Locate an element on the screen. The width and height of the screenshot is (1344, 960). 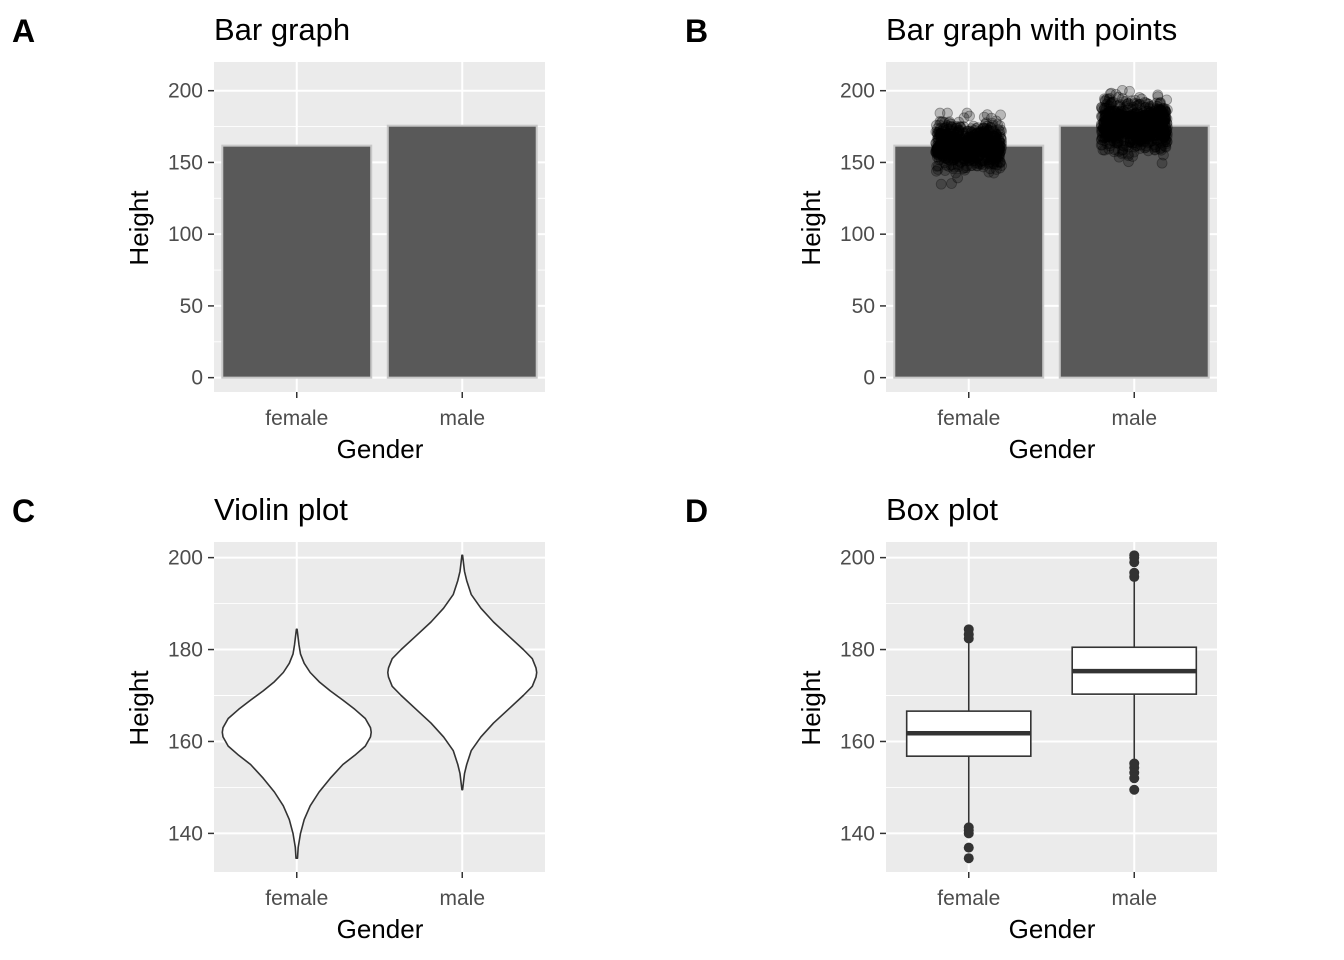
panel-d-x-tick-label-female: female is located at coordinates (968, 898).